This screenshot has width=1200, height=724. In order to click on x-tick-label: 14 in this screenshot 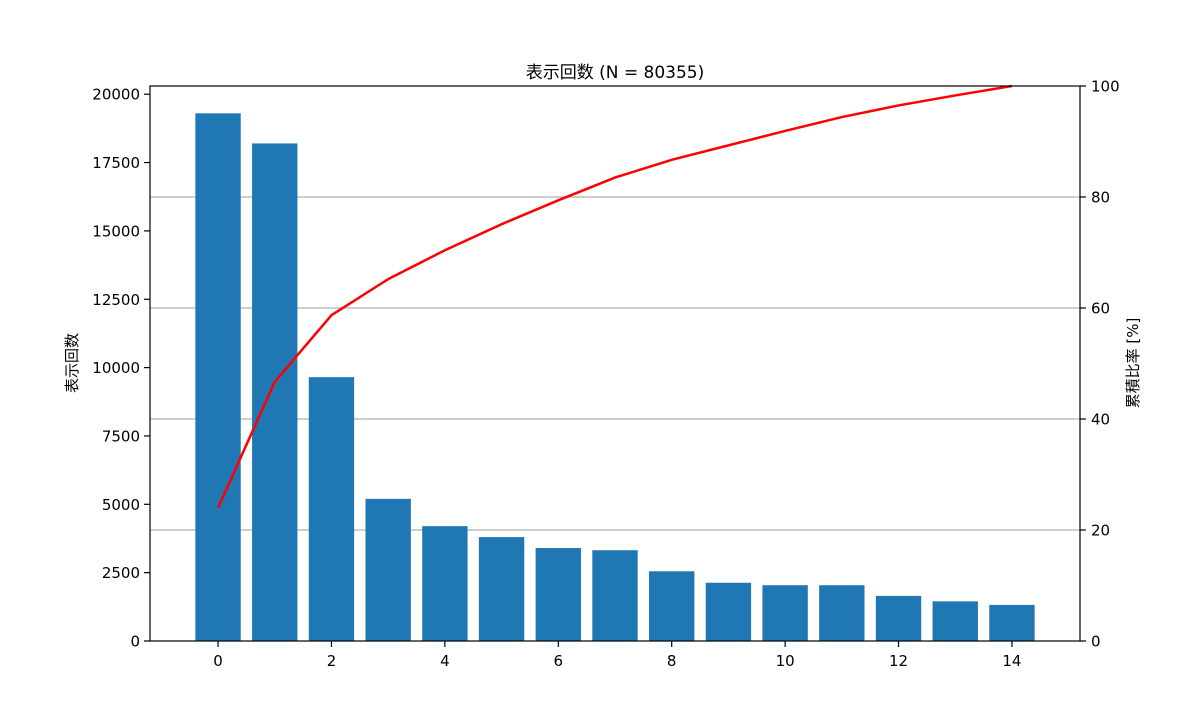, I will do `click(1011, 661)`.